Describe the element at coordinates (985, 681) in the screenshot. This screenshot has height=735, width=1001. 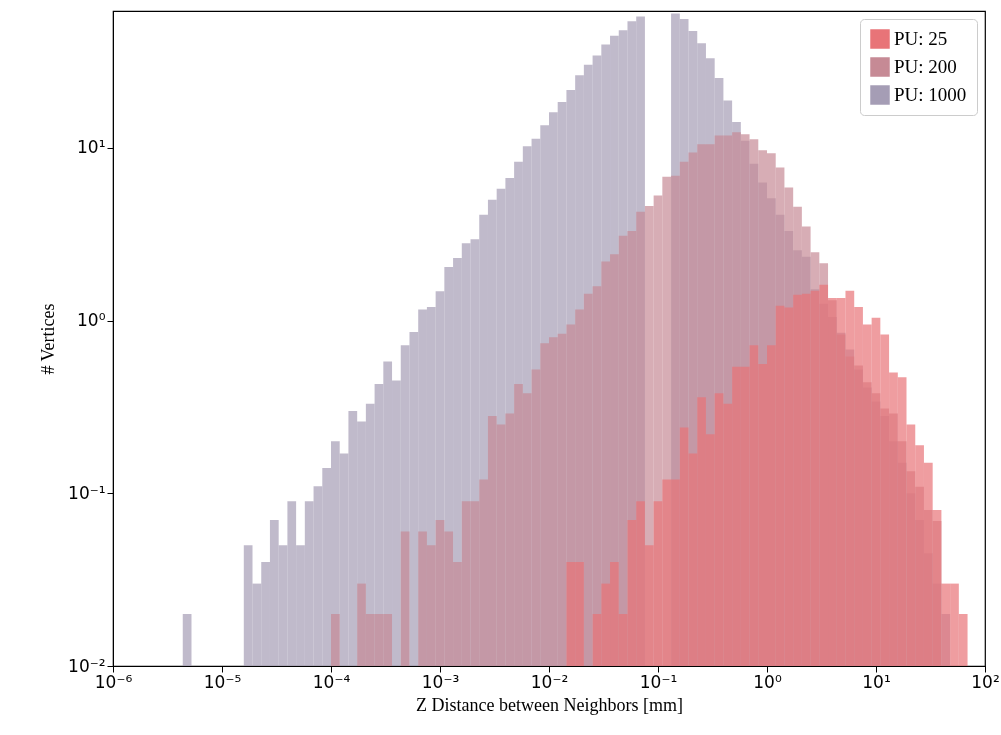
I see `x-tick-label: 10²` at that location.